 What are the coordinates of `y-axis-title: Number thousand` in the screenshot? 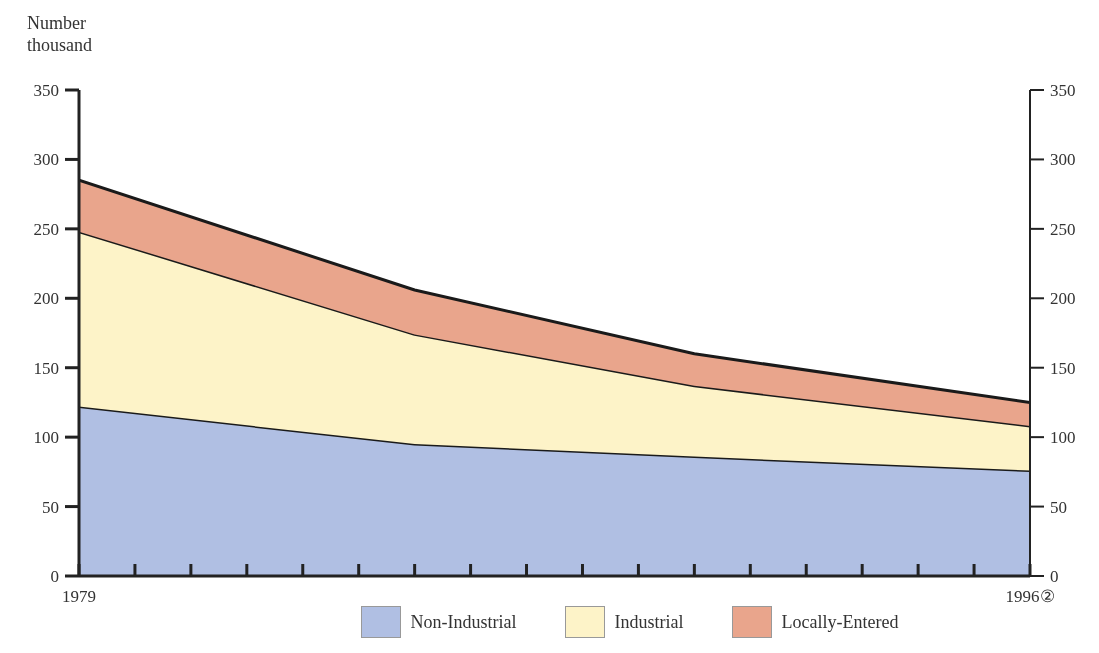 It's located at (59, 34).